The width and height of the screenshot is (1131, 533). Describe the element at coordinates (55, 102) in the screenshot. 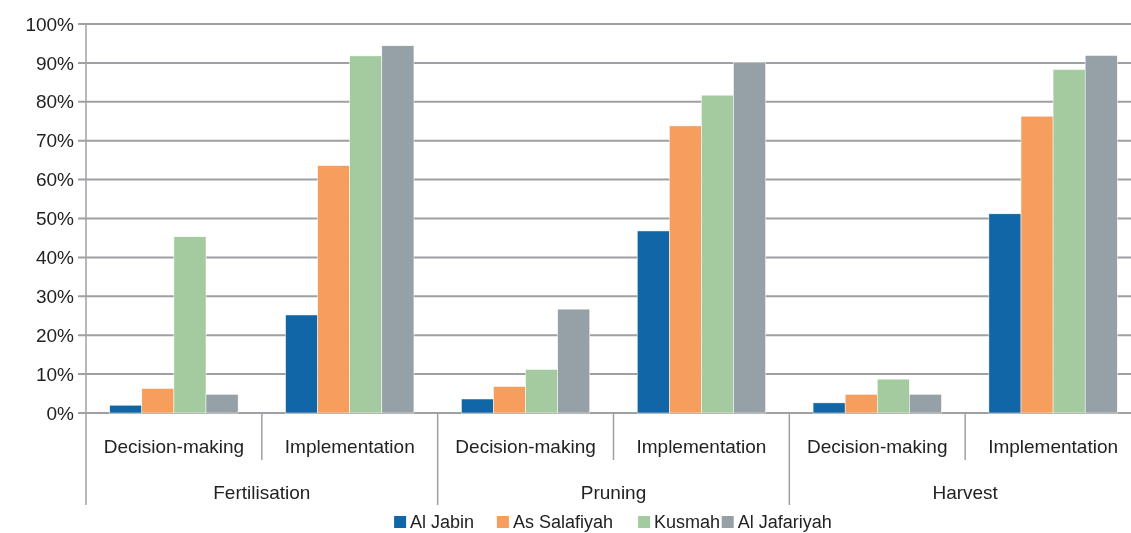

I see `y-tick-label: 80%` at that location.